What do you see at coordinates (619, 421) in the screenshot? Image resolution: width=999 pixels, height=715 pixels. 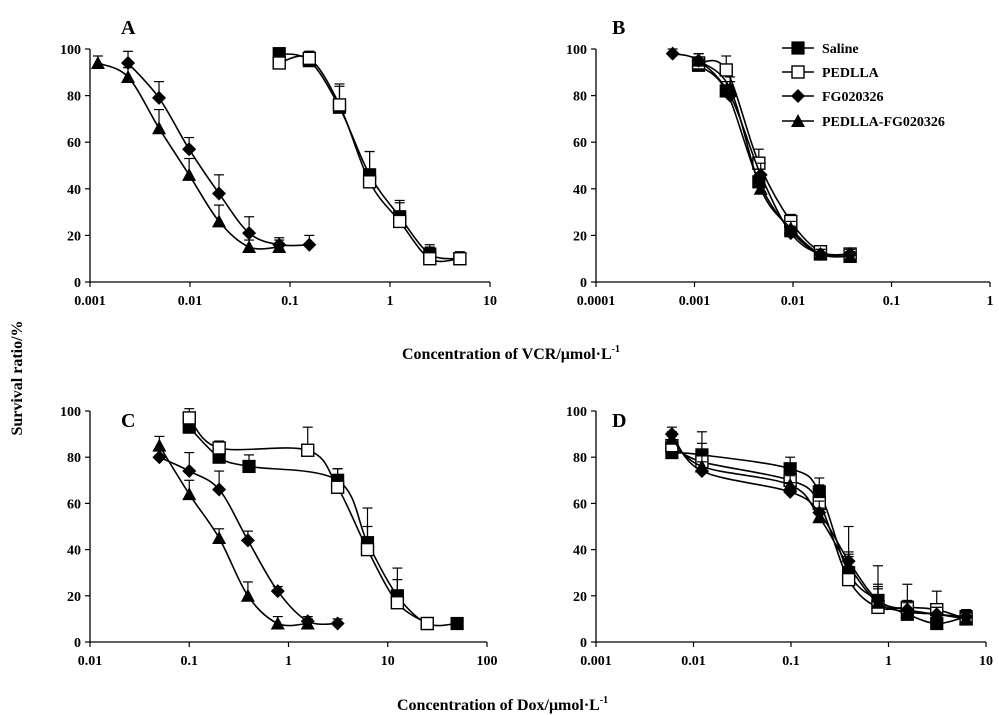 I see `panel-d-letter: D` at bounding box center [619, 421].